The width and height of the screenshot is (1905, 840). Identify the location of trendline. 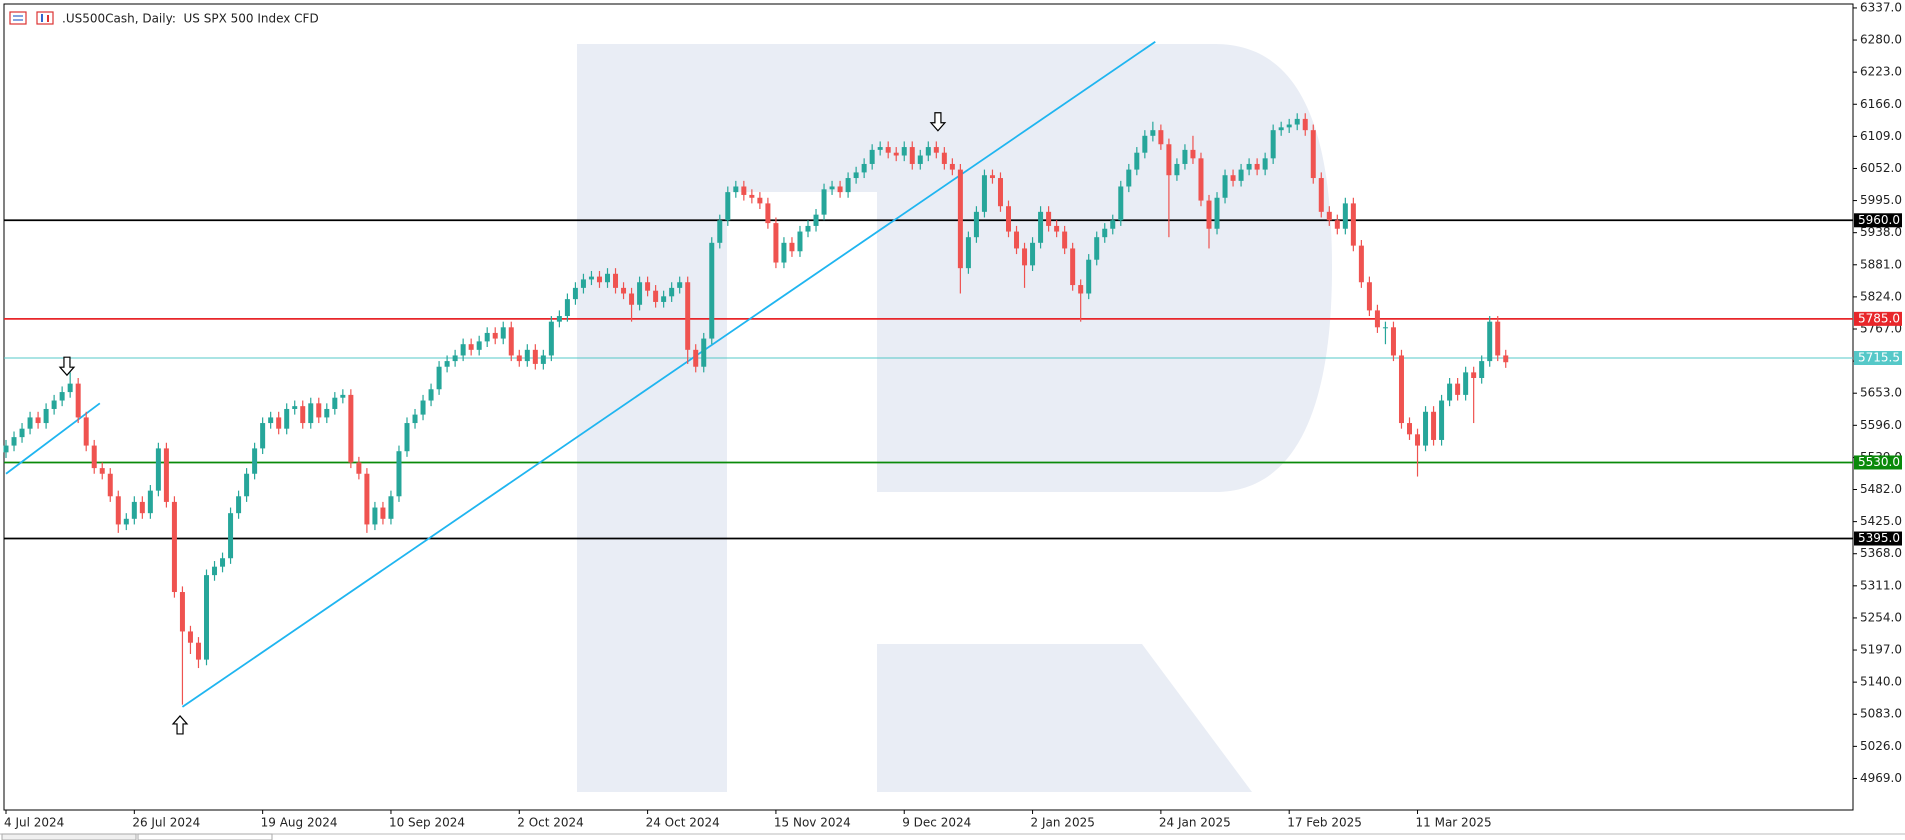
(53, 438).